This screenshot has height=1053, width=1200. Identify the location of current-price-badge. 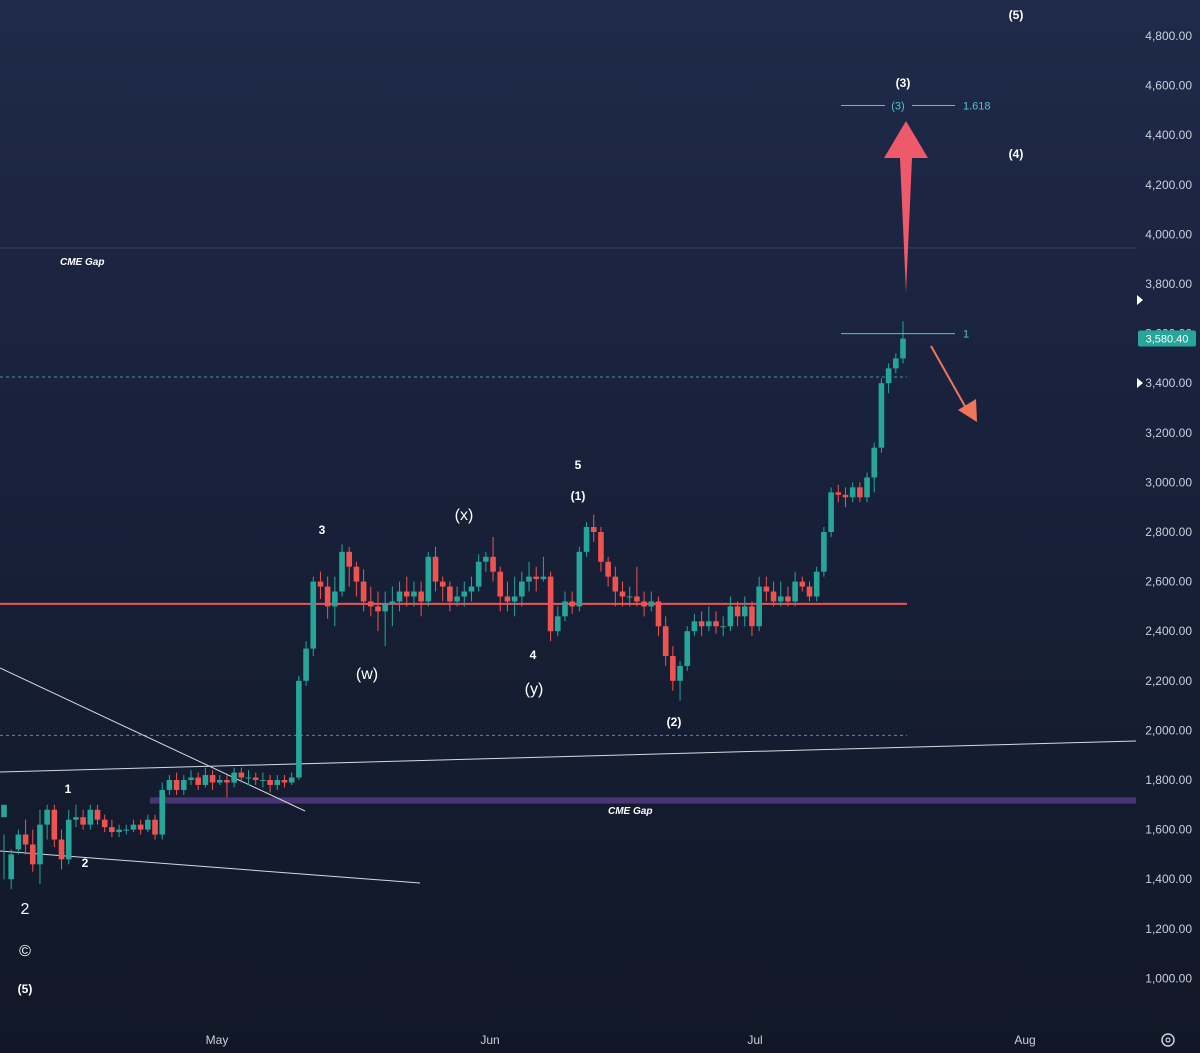
(1167, 338).